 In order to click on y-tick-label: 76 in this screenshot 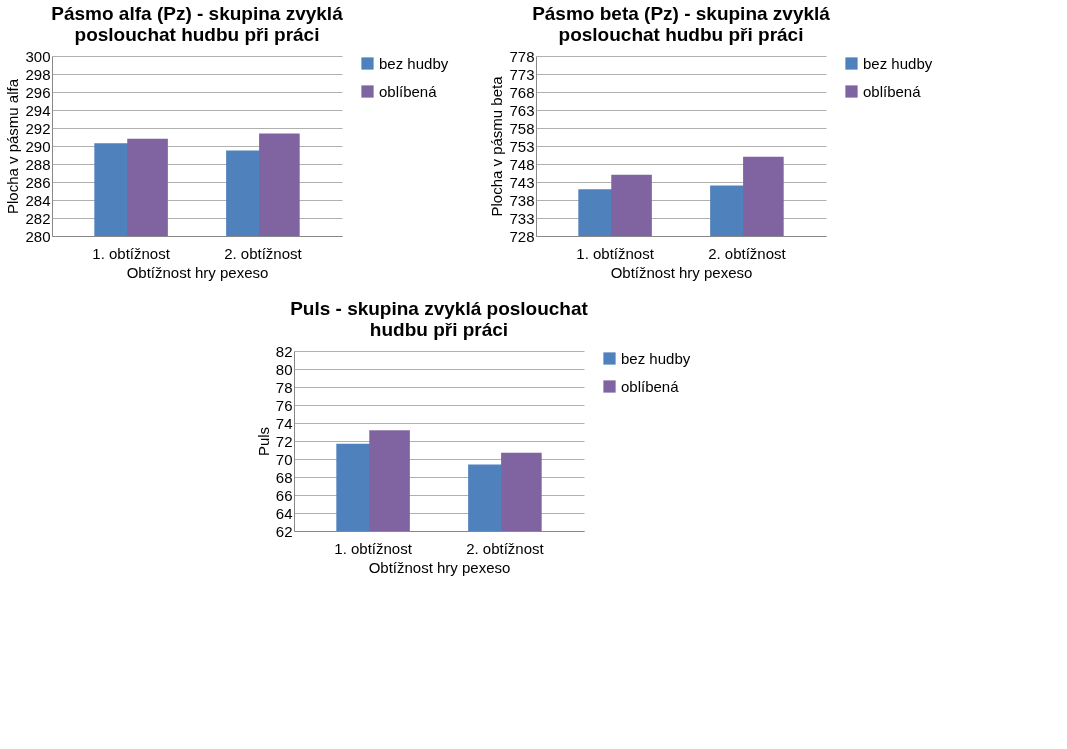, I will do `click(284, 405)`.